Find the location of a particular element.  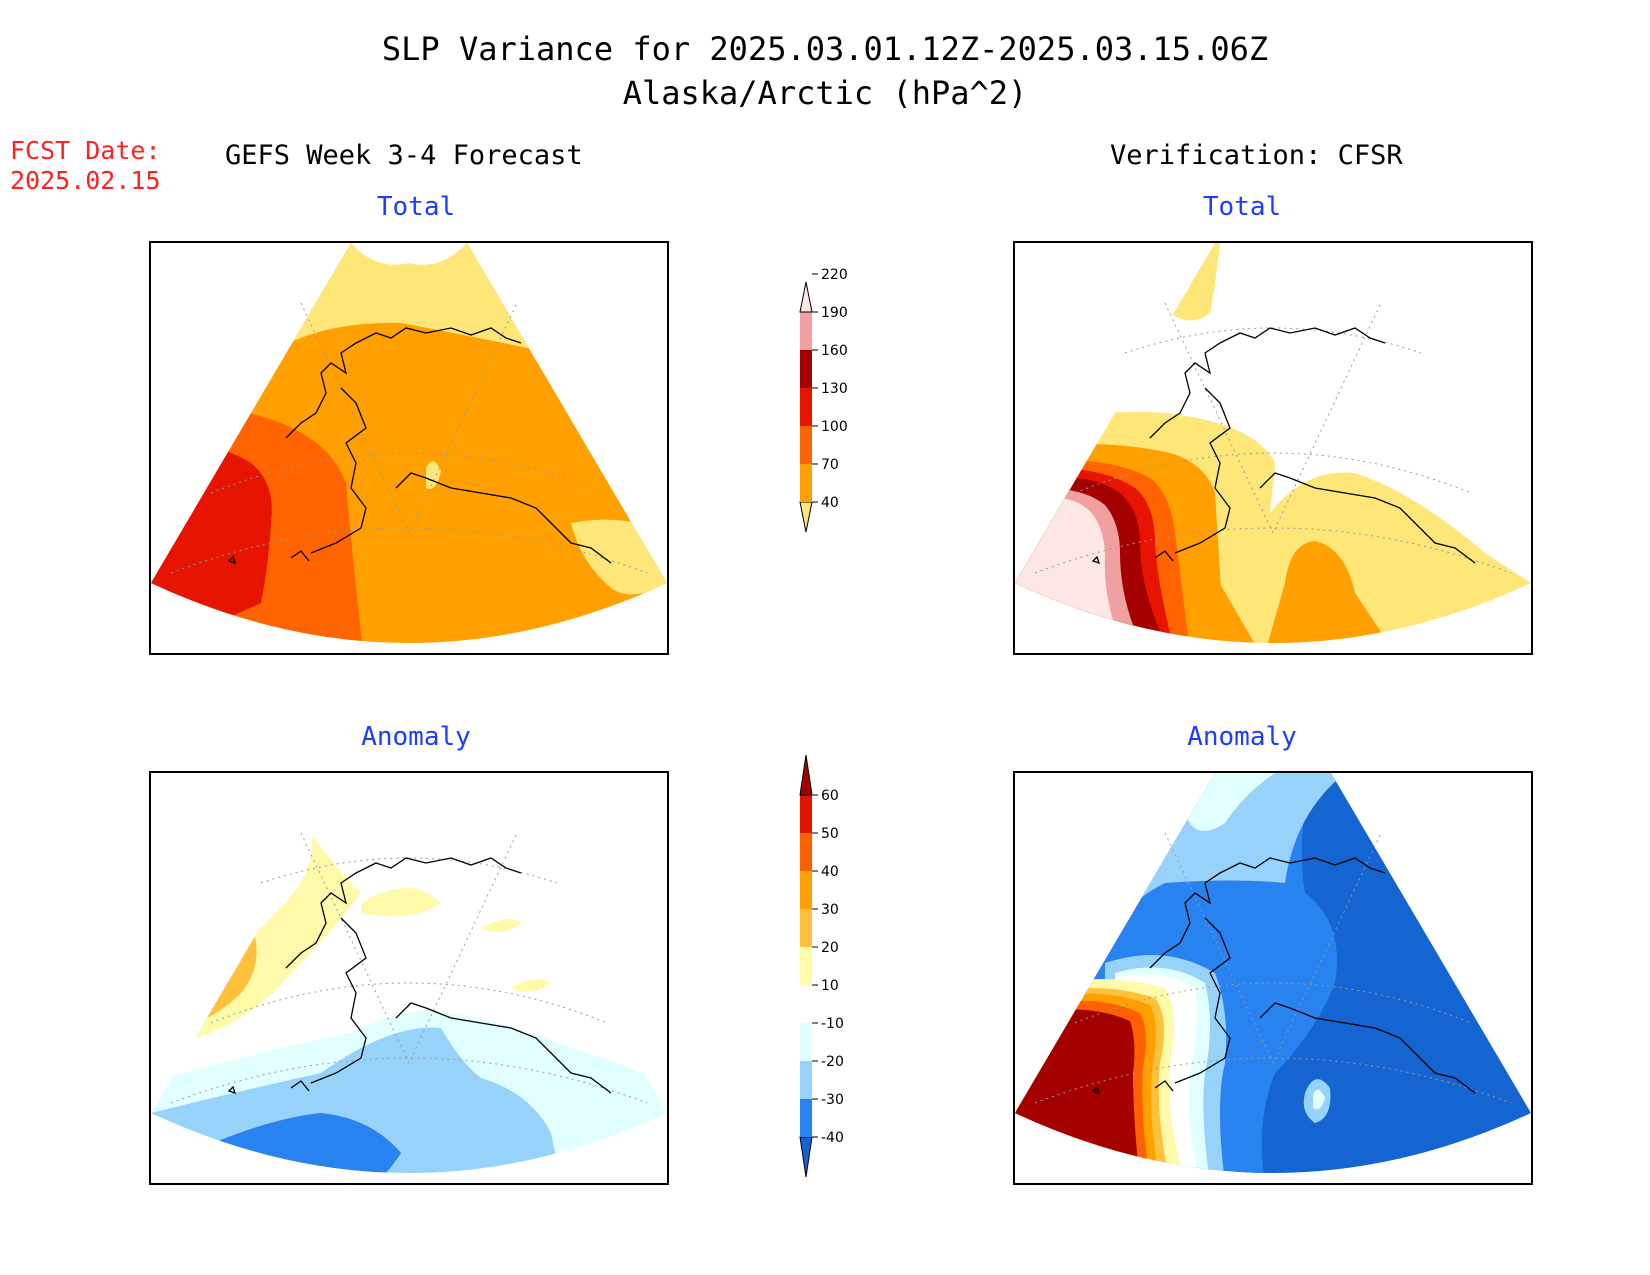

colorbar-tick-label: 60 is located at coordinates (830, 796).